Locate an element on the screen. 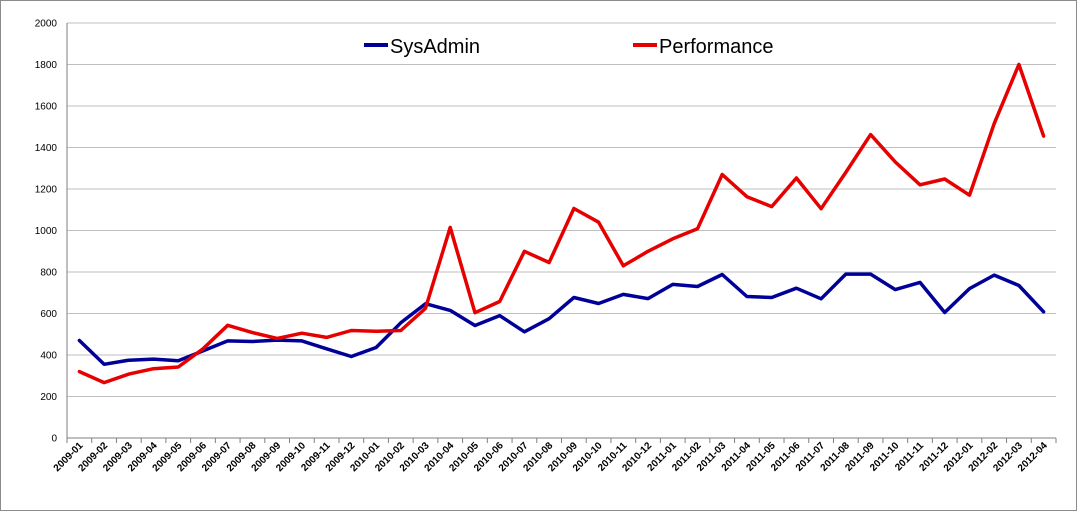  y-tick-label-1000: 1000 is located at coordinates (46, 231).